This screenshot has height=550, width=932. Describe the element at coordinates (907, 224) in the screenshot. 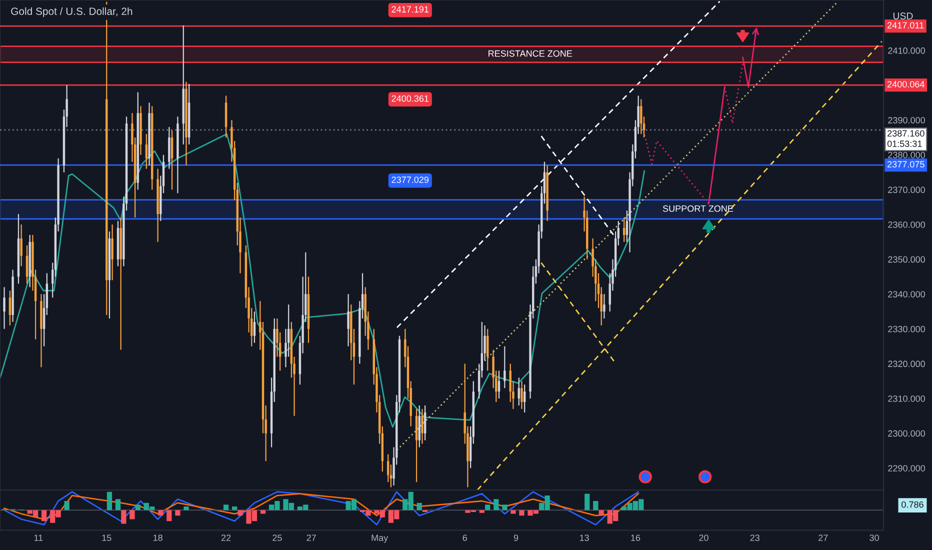

I see `y-tick-label: 2360.000` at that location.